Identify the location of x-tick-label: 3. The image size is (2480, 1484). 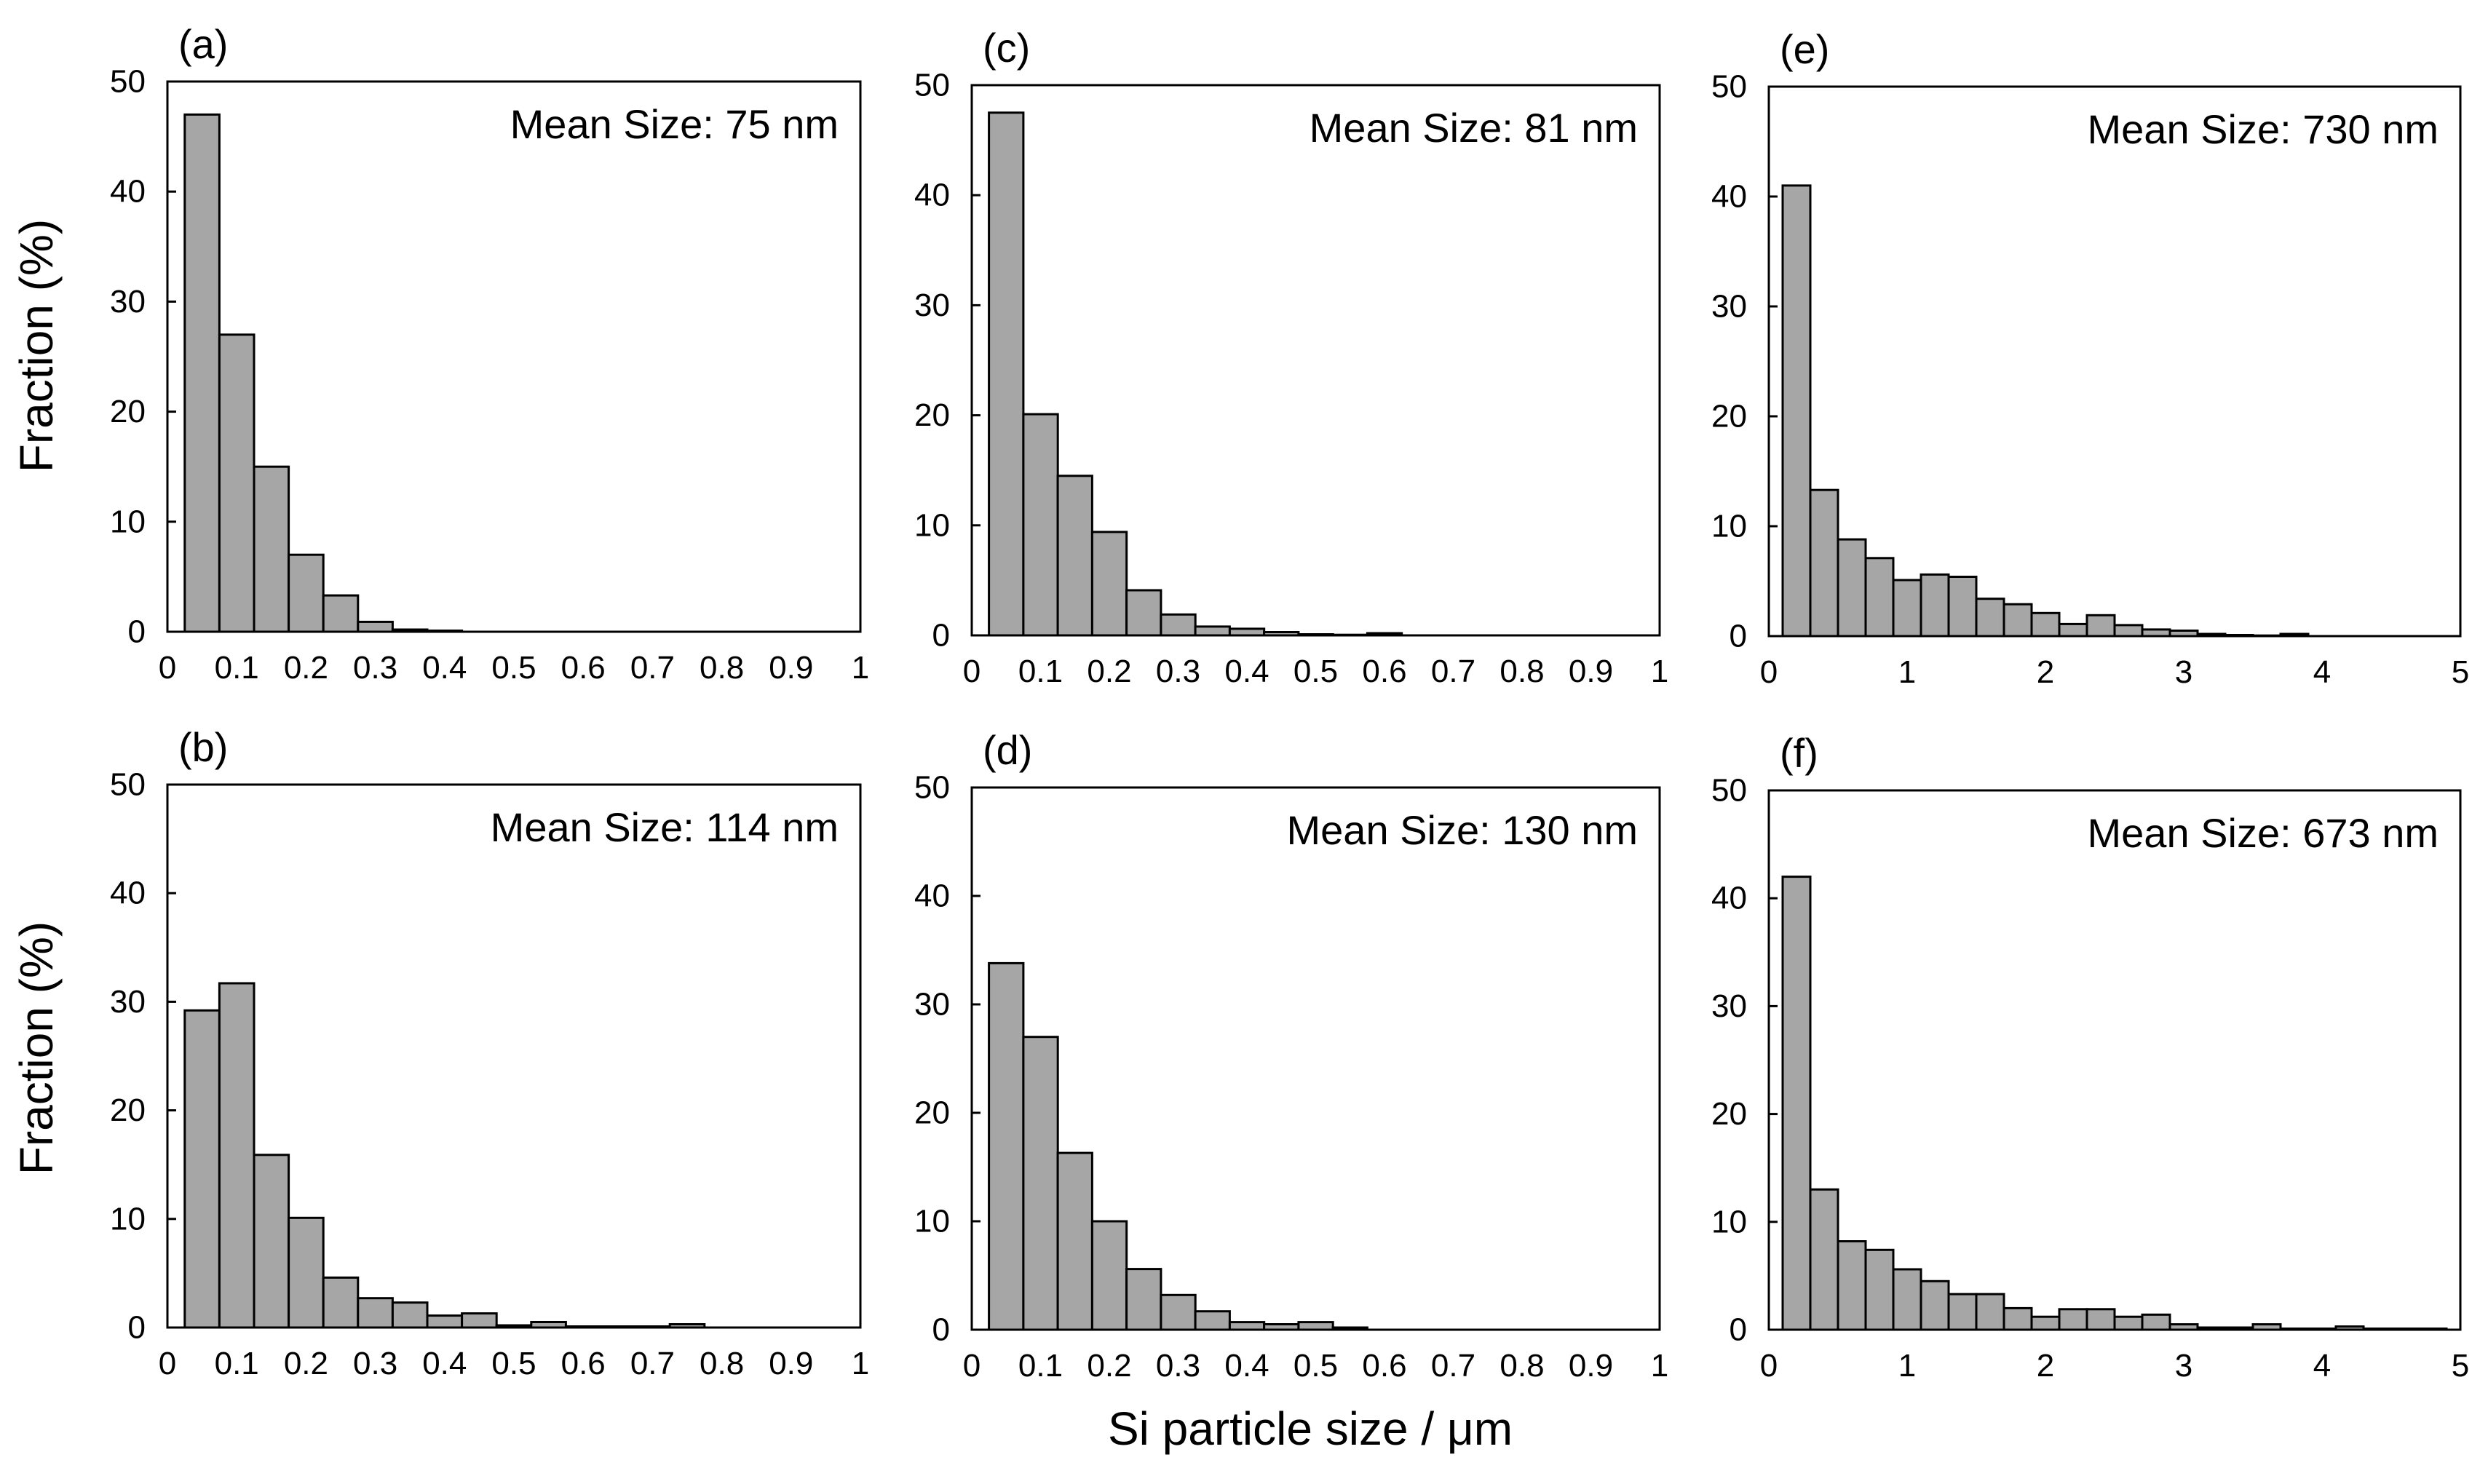
(2183, 1366).